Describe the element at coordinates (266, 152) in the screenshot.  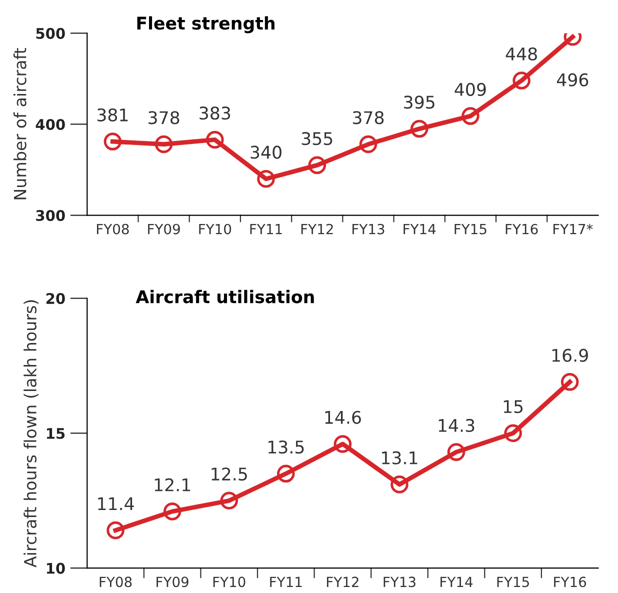
I see `data-label: 340` at that location.